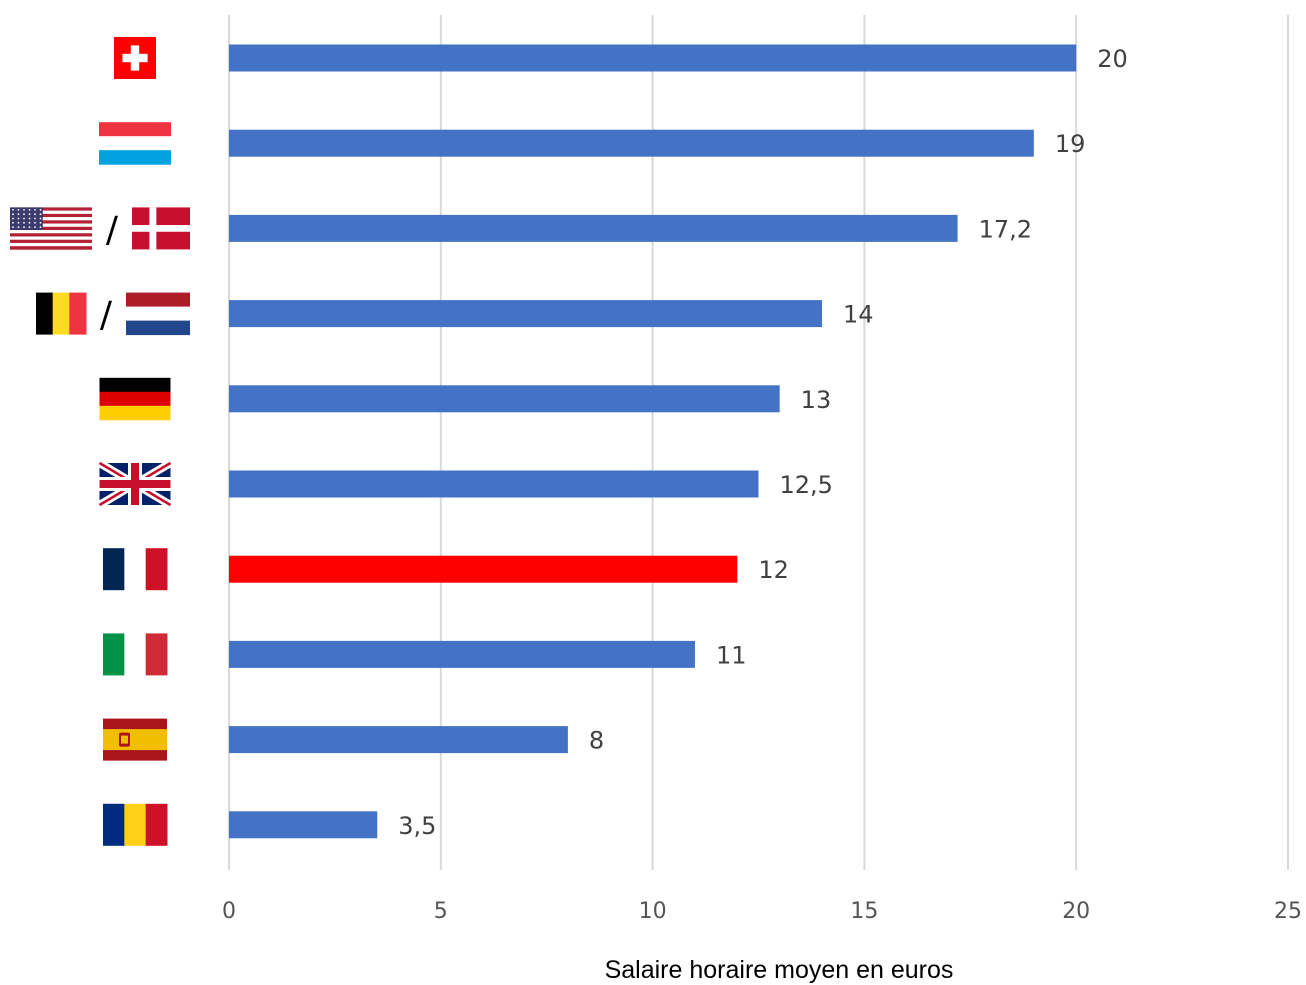  What do you see at coordinates (441, 911) in the screenshot?
I see `x-tick-label: 5` at bounding box center [441, 911].